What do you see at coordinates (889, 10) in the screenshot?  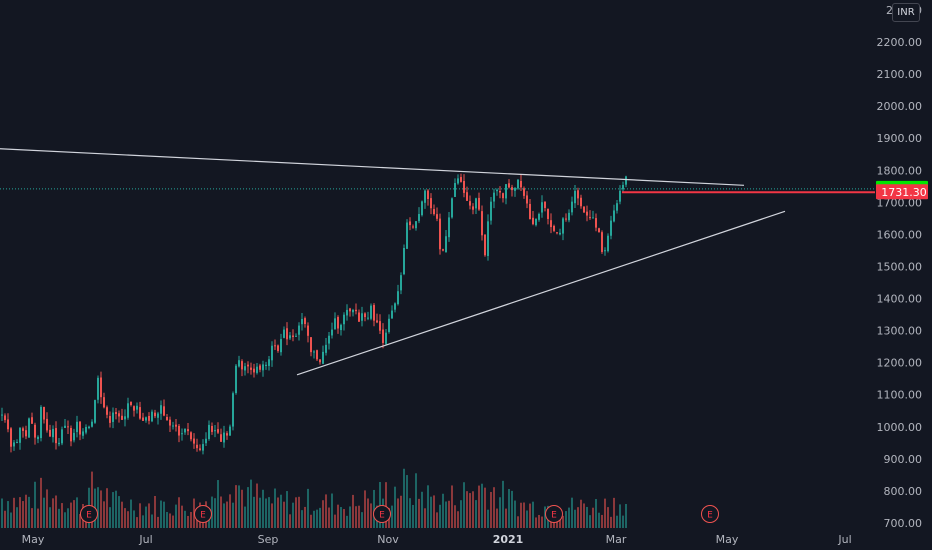 I see `price-tick-label-top-left: 2` at bounding box center [889, 10].